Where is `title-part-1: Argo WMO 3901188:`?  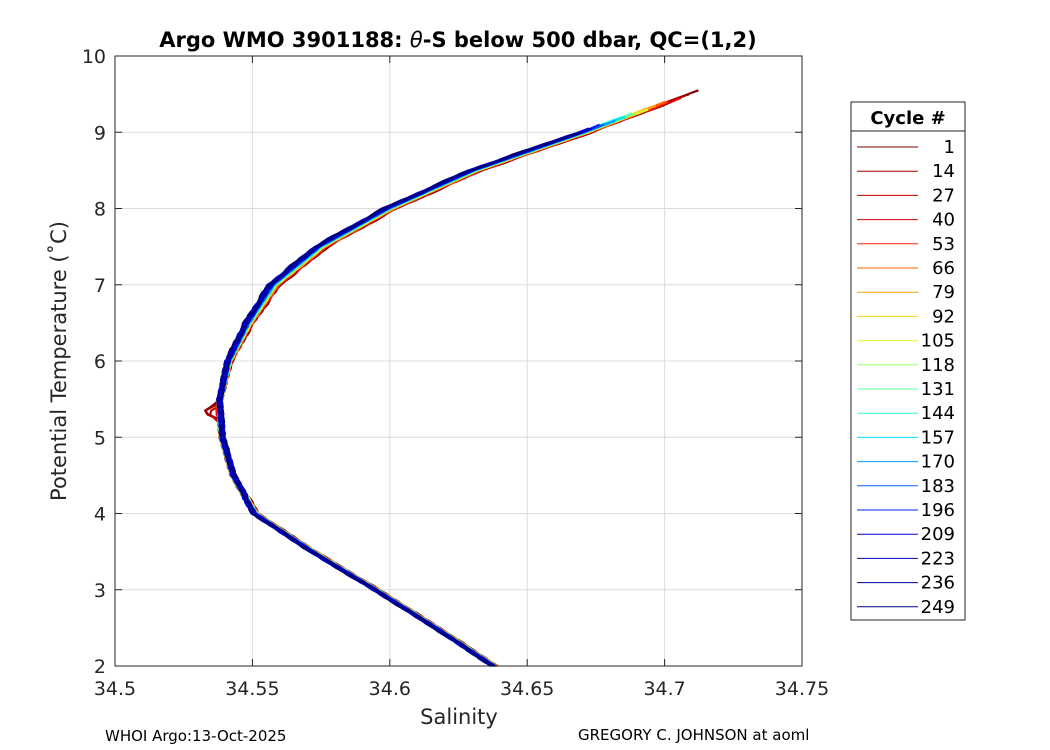 title-part-1: Argo WMO 3901188: is located at coordinates (284, 40).